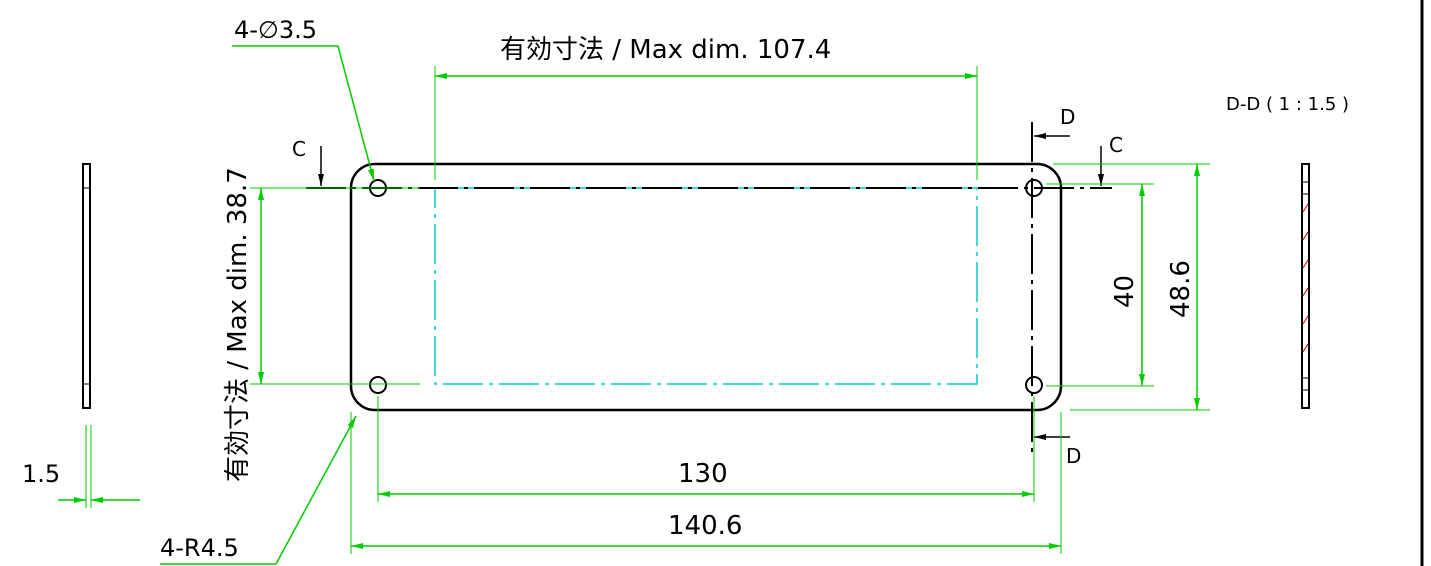 The width and height of the screenshot is (1431, 566). I want to click on section-line-d, so click(1050, 288).